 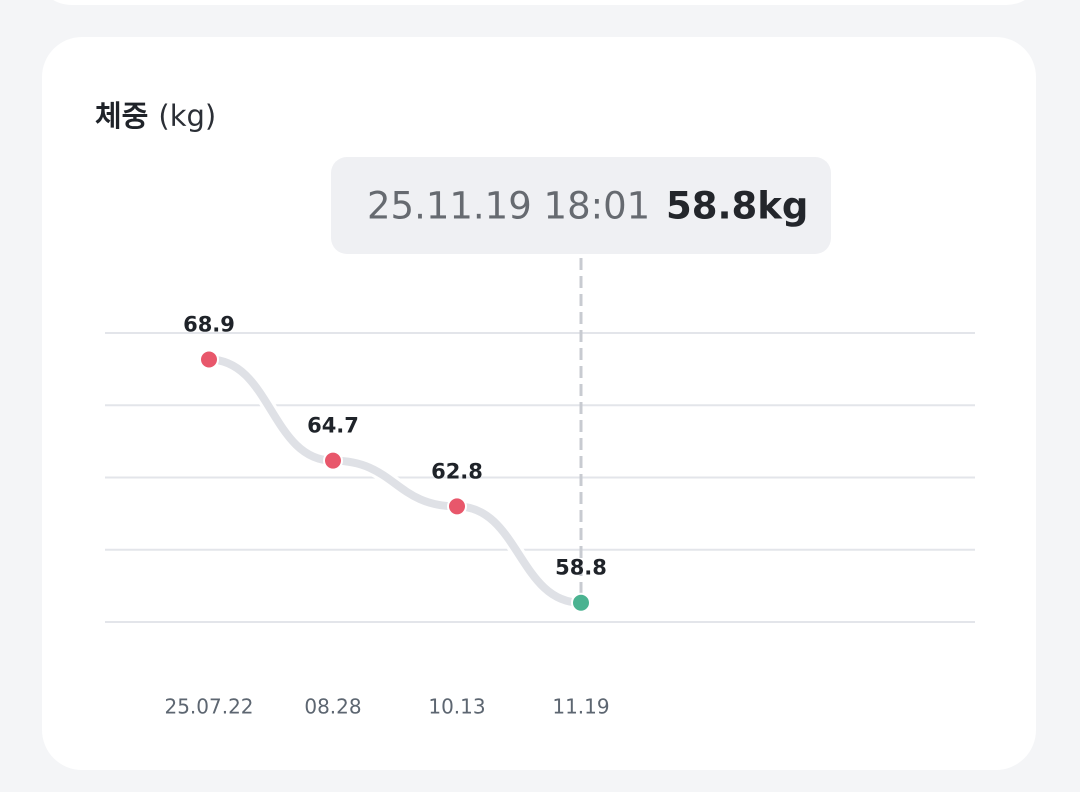 What do you see at coordinates (209, 324) in the screenshot?
I see `value-label: 68.9` at bounding box center [209, 324].